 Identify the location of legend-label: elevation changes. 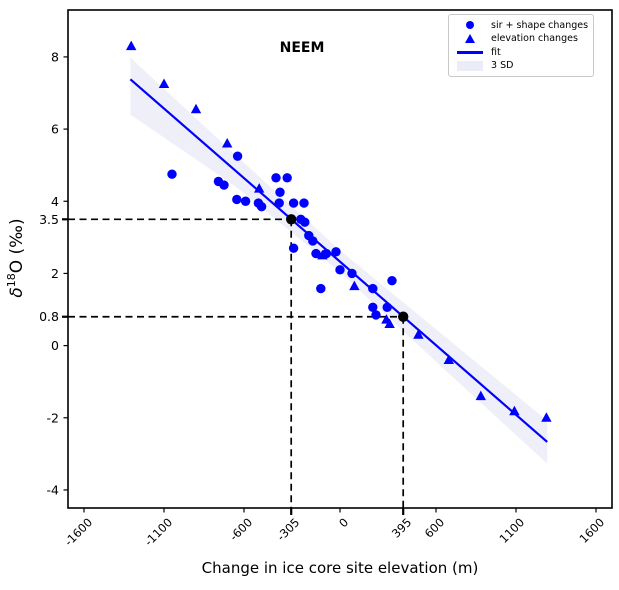
(534, 39).